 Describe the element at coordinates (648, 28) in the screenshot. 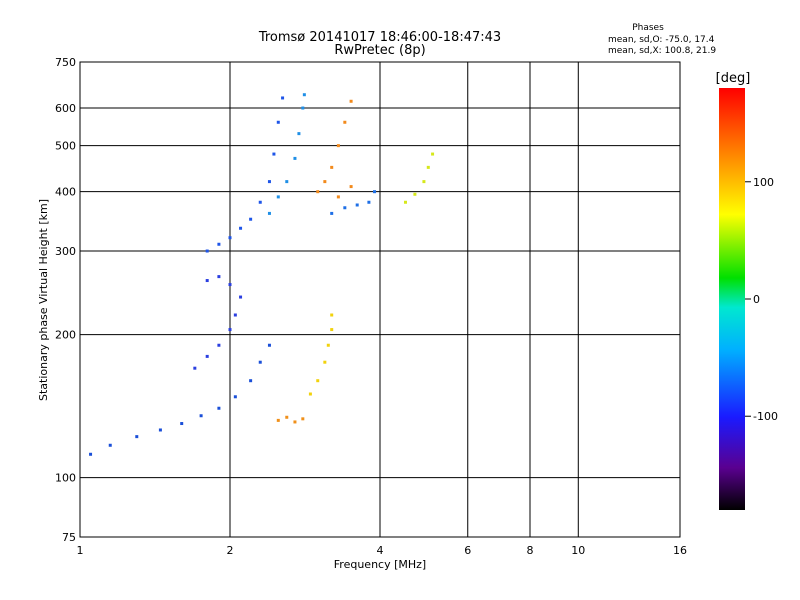

I see `legend-title: Phases` at that location.